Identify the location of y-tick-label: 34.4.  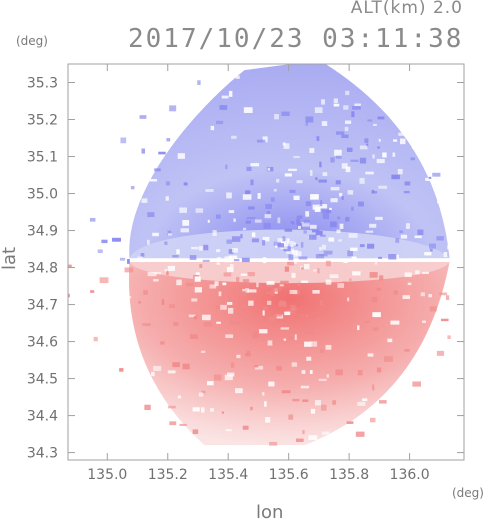
(42, 417).